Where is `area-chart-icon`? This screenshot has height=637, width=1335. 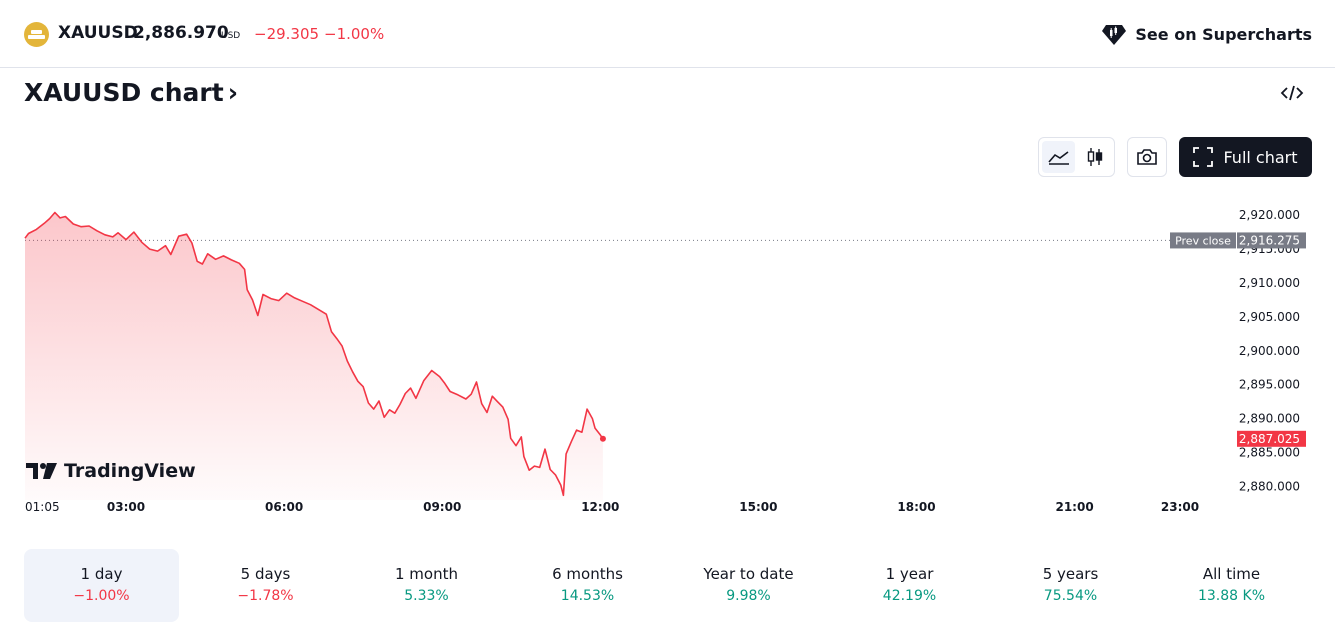
area-chart-icon is located at coordinates (1058, 158).